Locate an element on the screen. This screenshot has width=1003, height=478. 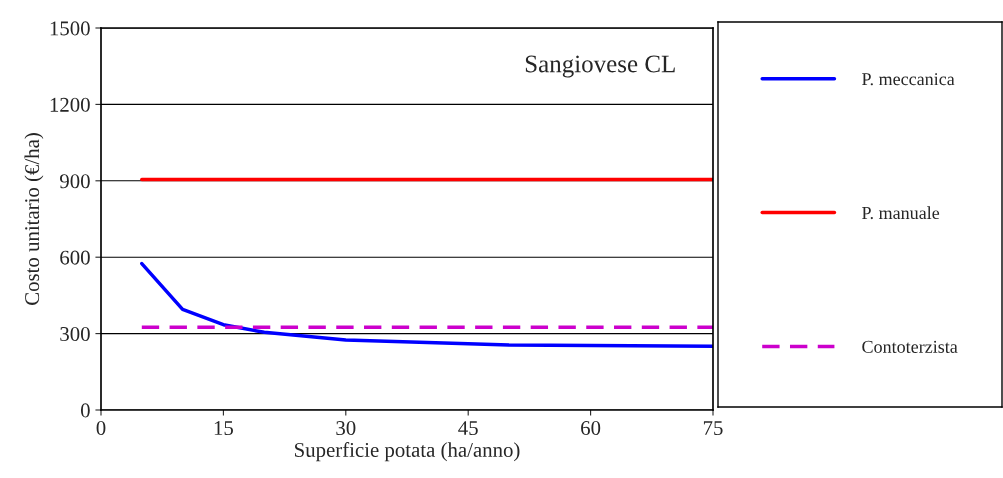
legend-label: Contoterzista is located at coordinates (910, 346).